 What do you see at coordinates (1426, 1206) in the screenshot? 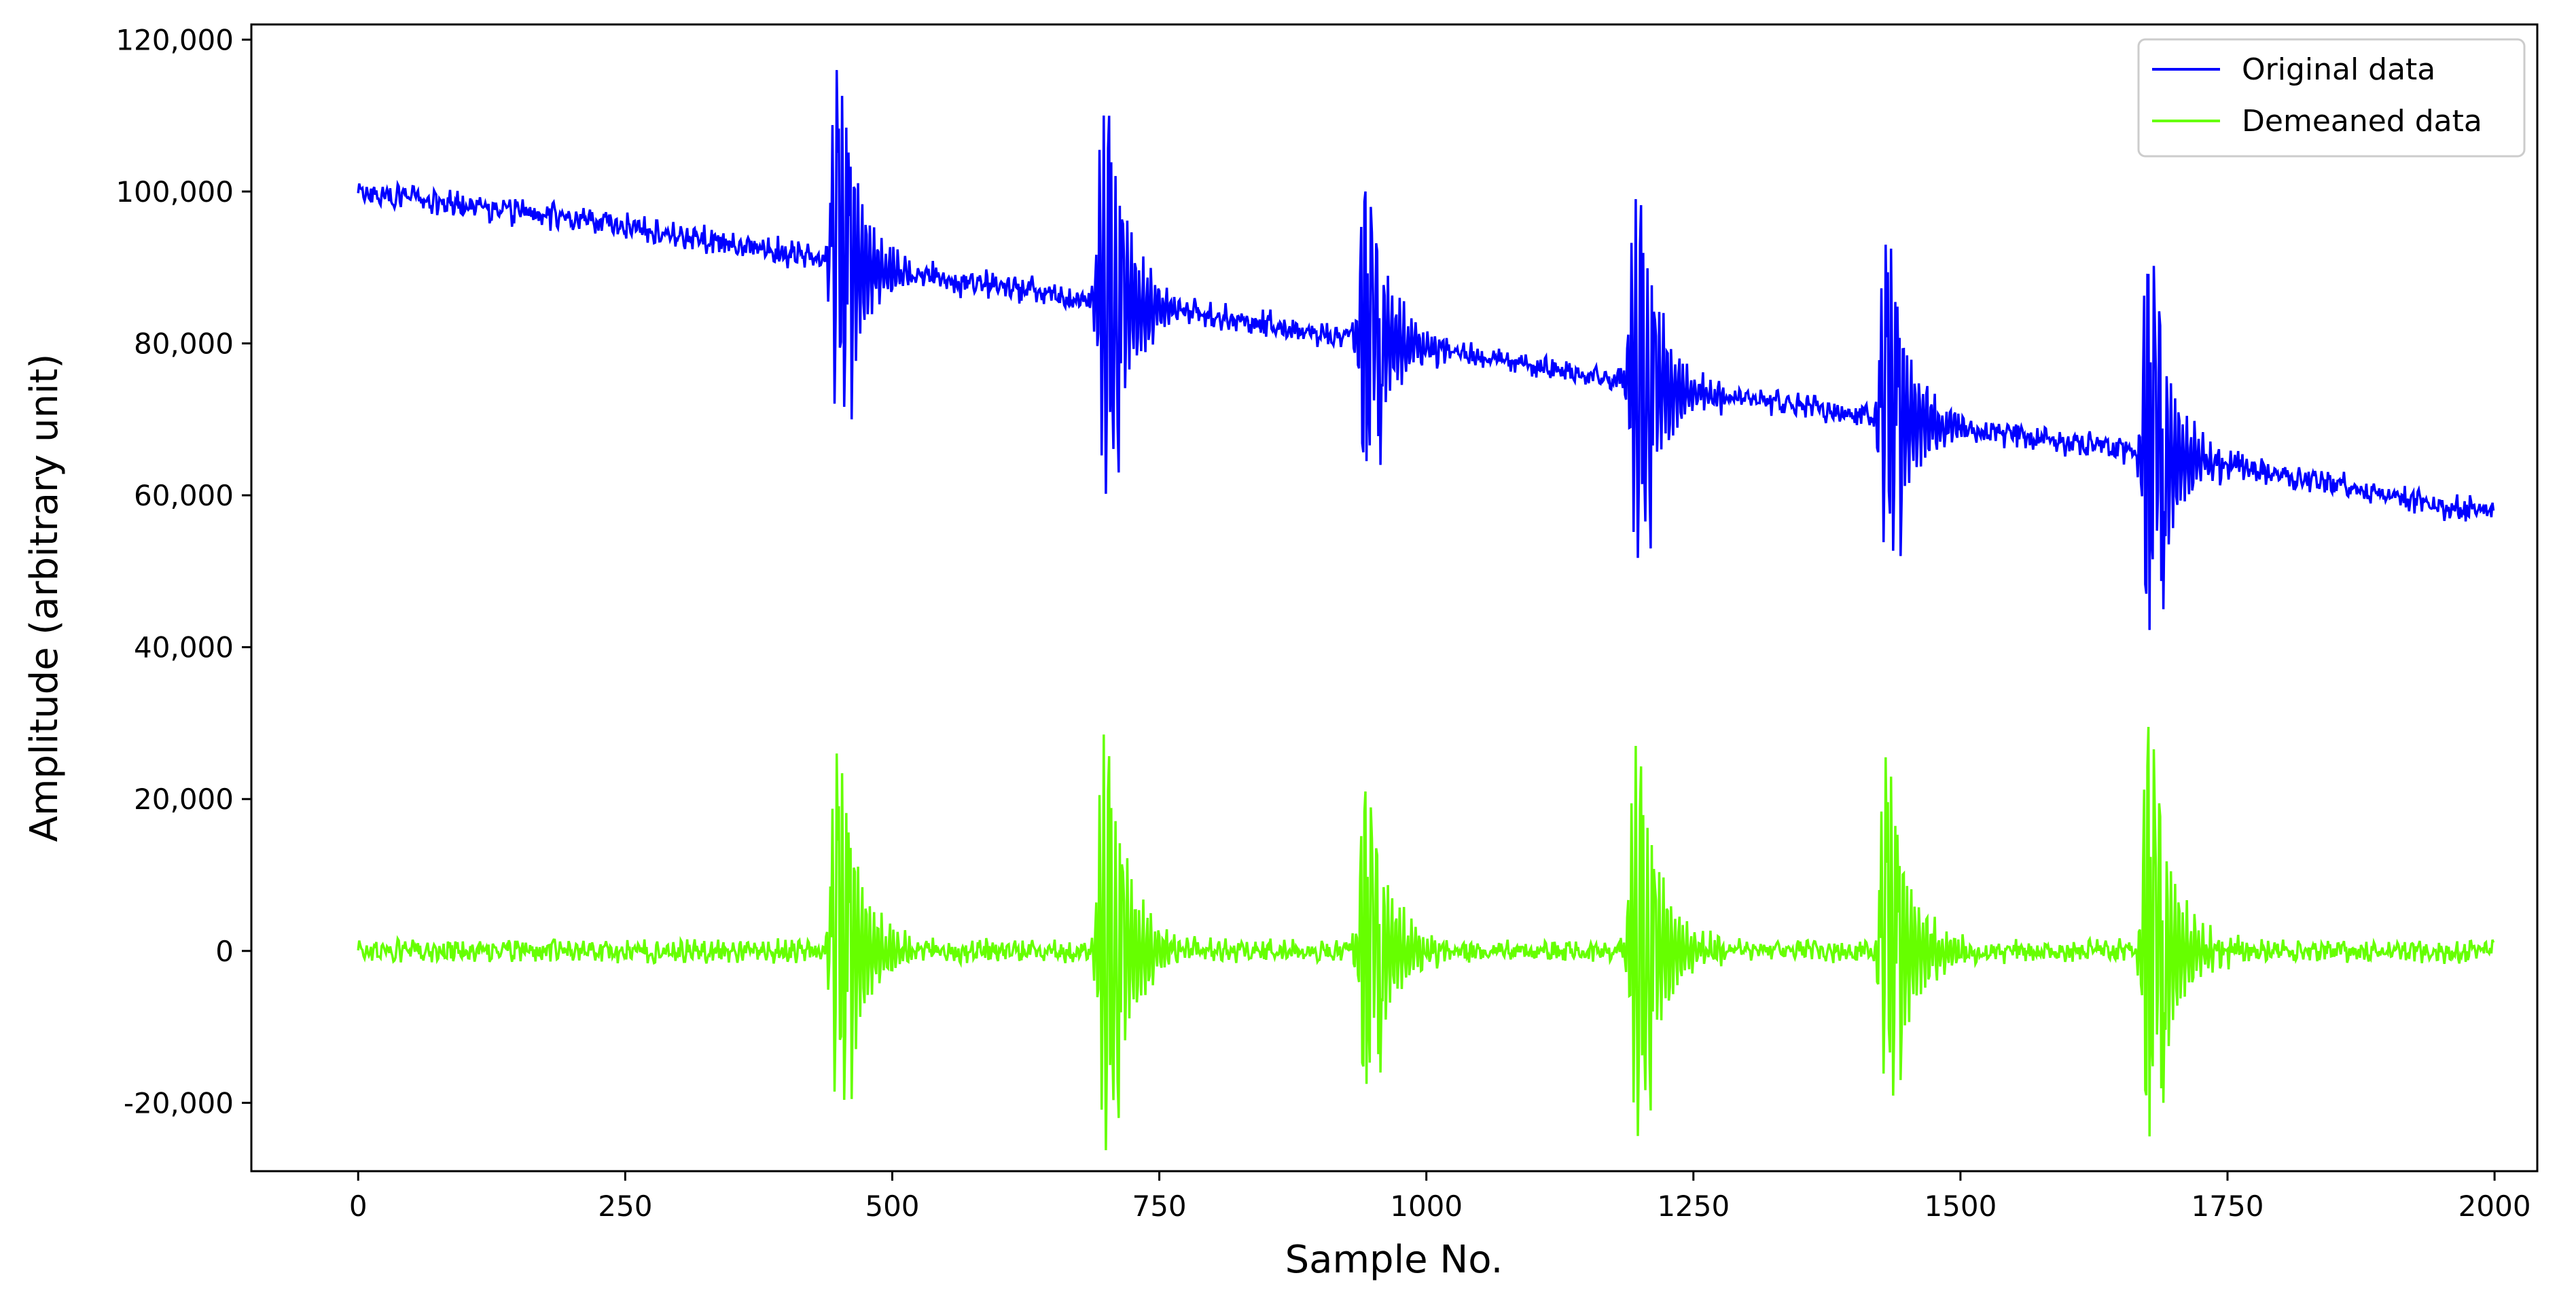
I see `x-tick-label: 1000` at bounding box center [1426, 1206].